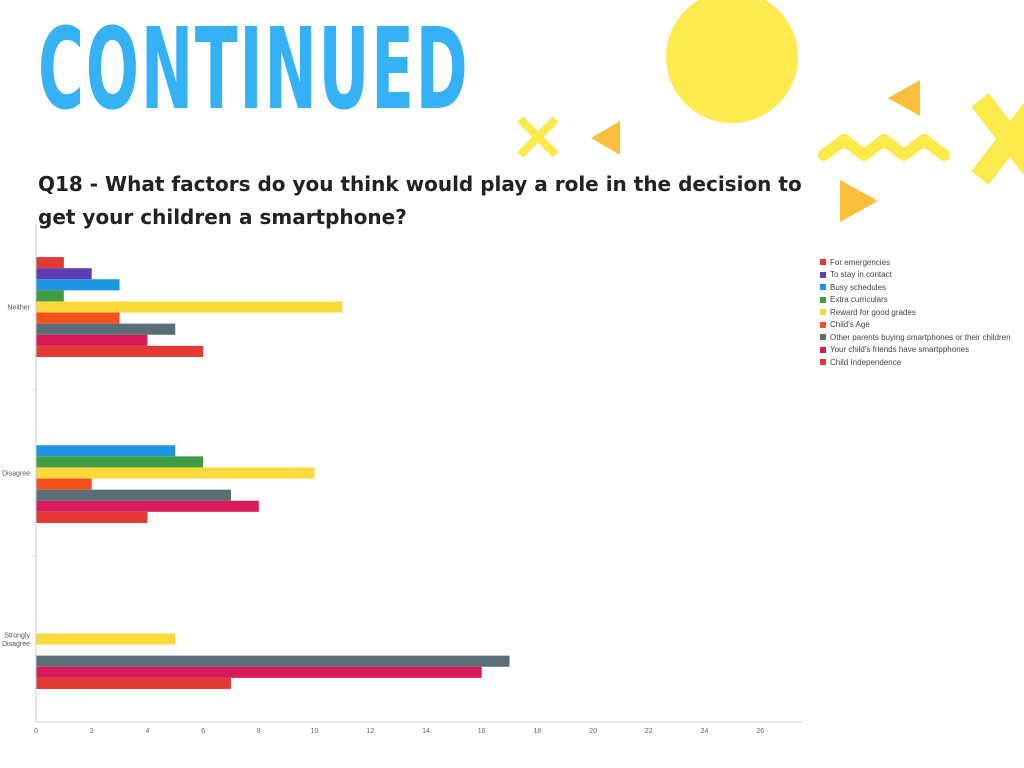  I want to click on category-label: Disagree, so click(16, 474).